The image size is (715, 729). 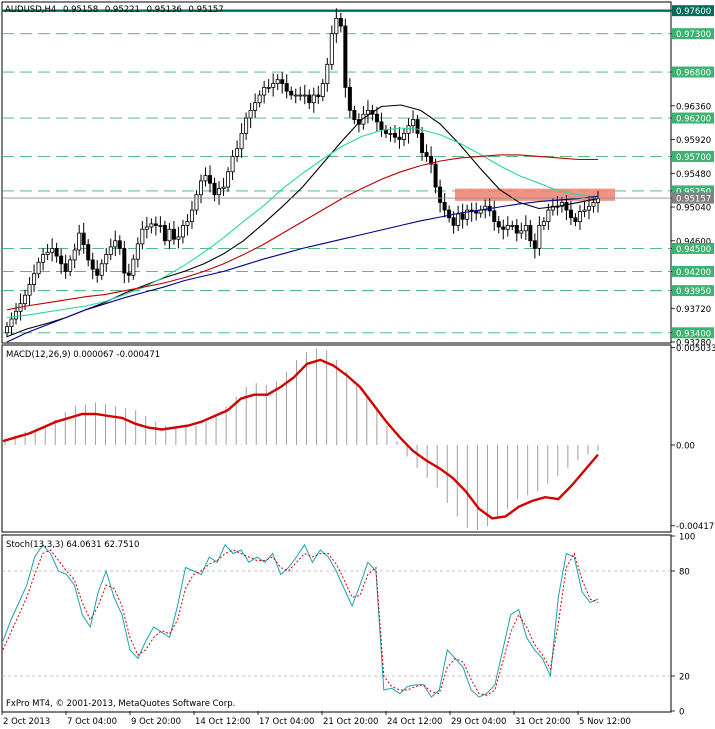 What do you see at coordinates (80, 10) in the screenshot?
I see `ohlc-open: 0.95158` at bounding box center [80, 10].